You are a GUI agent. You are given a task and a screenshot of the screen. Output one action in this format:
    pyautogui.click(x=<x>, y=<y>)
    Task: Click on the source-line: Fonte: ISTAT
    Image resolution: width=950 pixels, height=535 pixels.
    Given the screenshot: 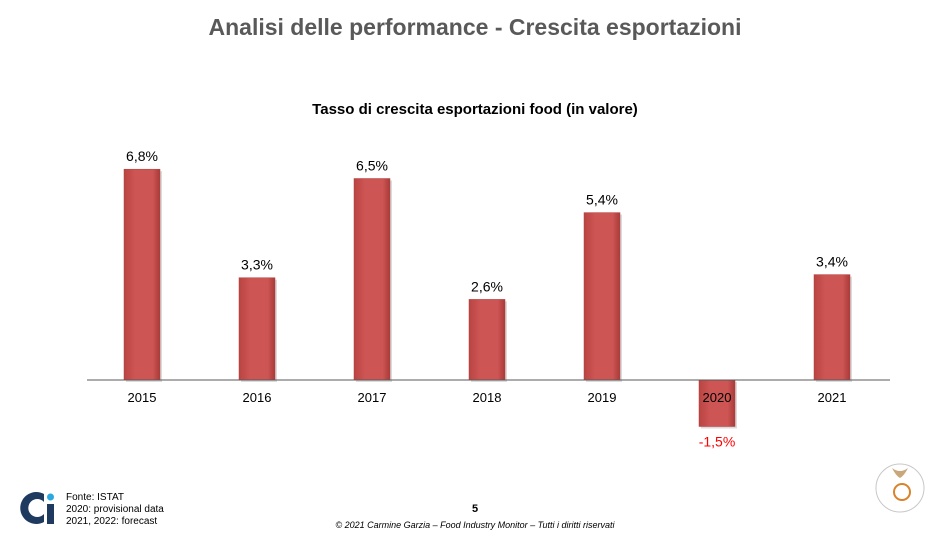 What is the action you would take?
    pyautogui.click(x=95, y=497)
    